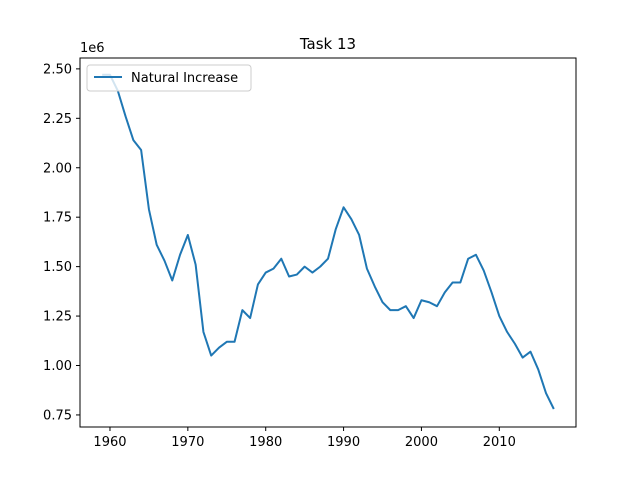  What do you see at coordinates (109, 442) in the screenshot?
I see `x-tick-label: 1960` at bounding box center [109, 442].